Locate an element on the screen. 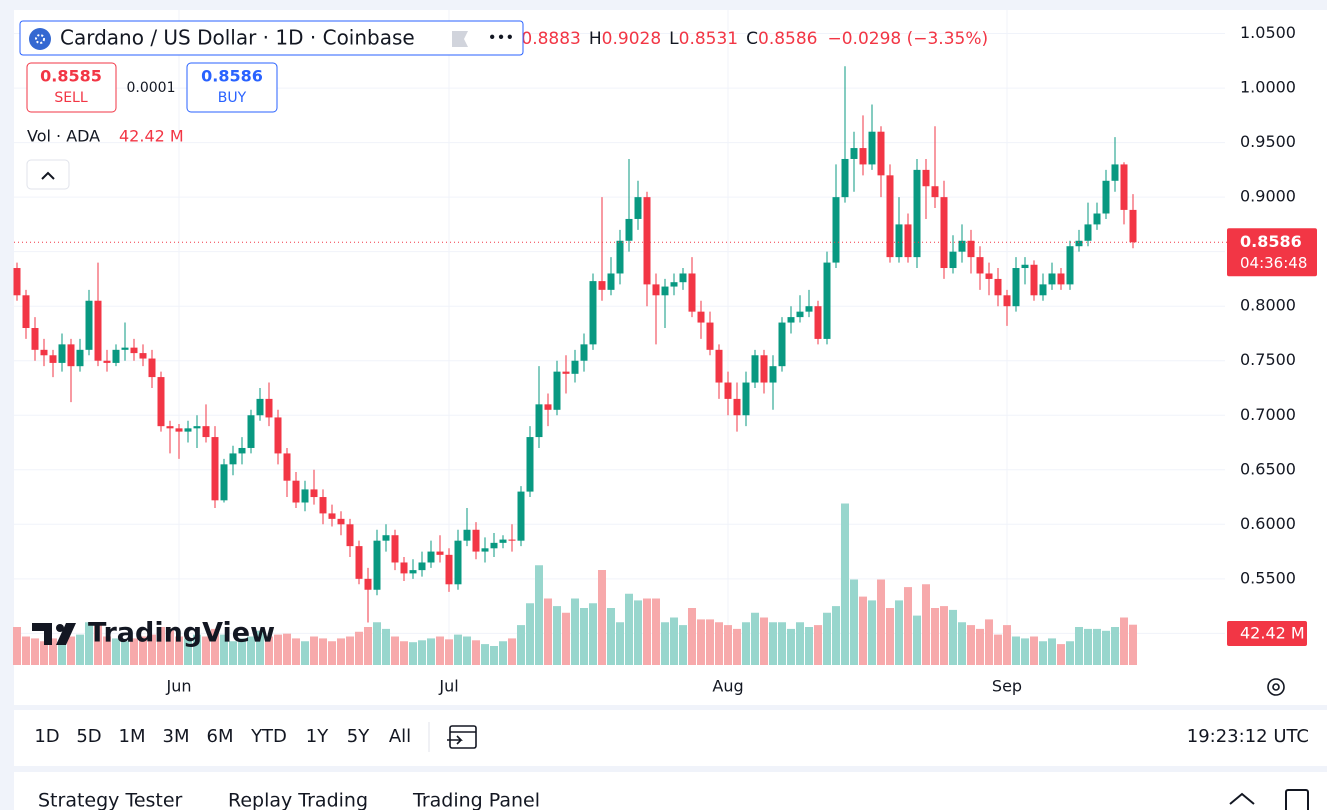  price-box is located at coordinates (1272, 252).